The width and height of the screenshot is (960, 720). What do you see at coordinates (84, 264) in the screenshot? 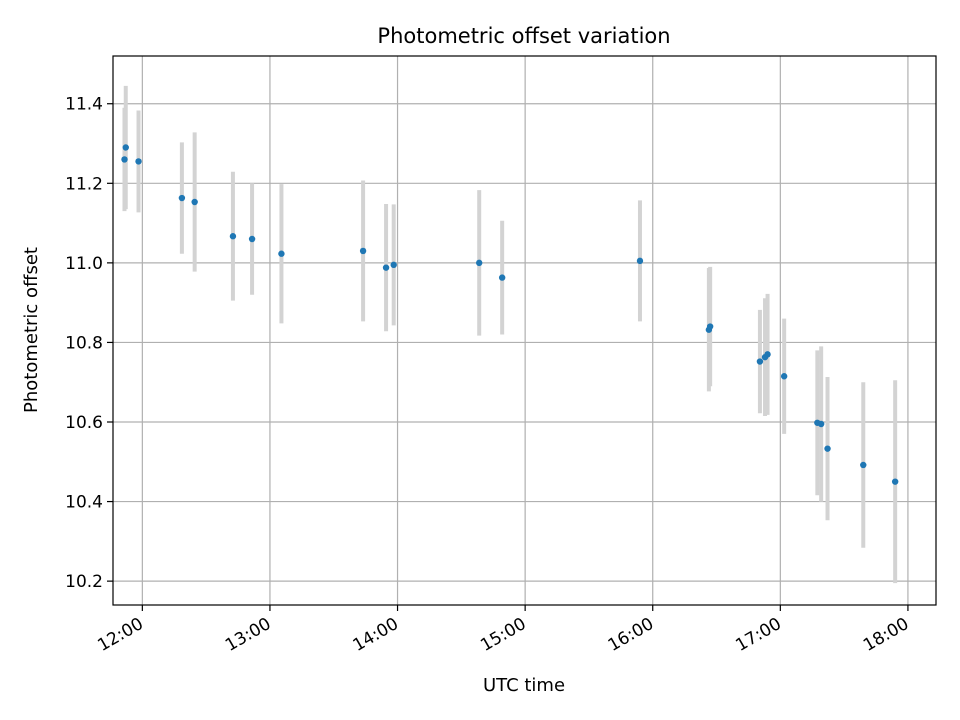
I see `y-tick-label: 11.0` at bounding box center [84, 264].